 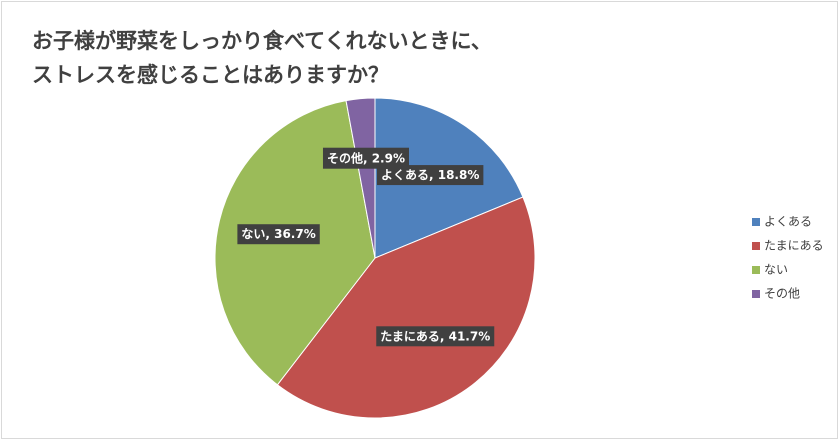 I want to click on data-label-text: たまにある, 41.7%, so click(x=435, y=336).